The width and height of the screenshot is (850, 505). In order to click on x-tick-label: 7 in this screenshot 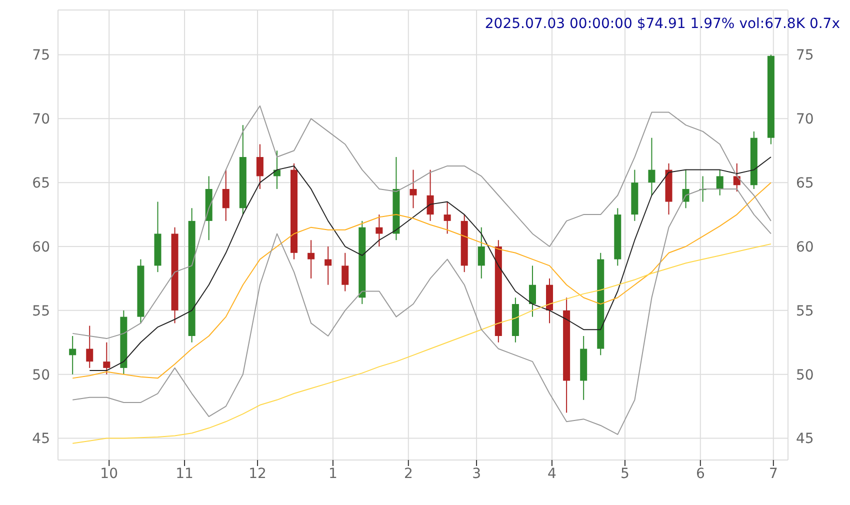, I will do `click(773, 474)`.